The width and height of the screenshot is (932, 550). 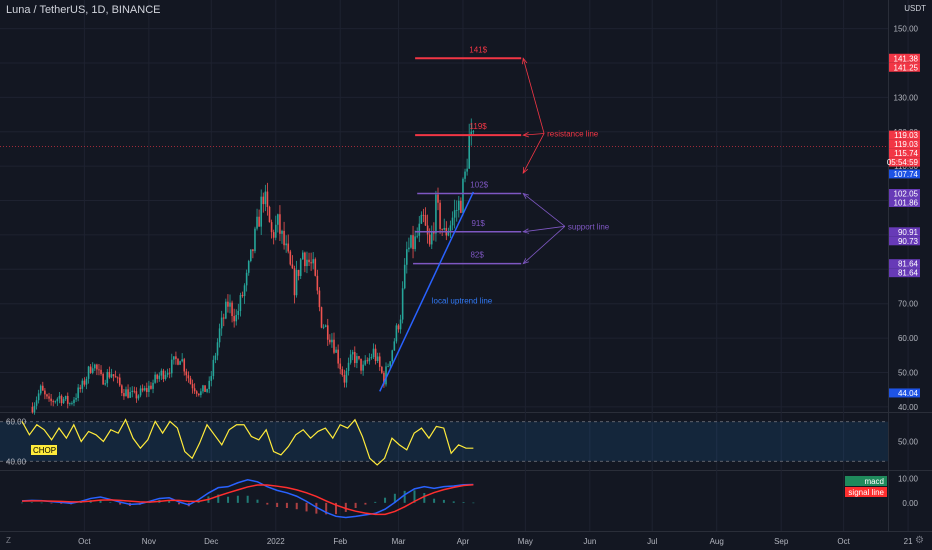 I want to click on gear-icon: ⚙, so click(x=919, y=540).